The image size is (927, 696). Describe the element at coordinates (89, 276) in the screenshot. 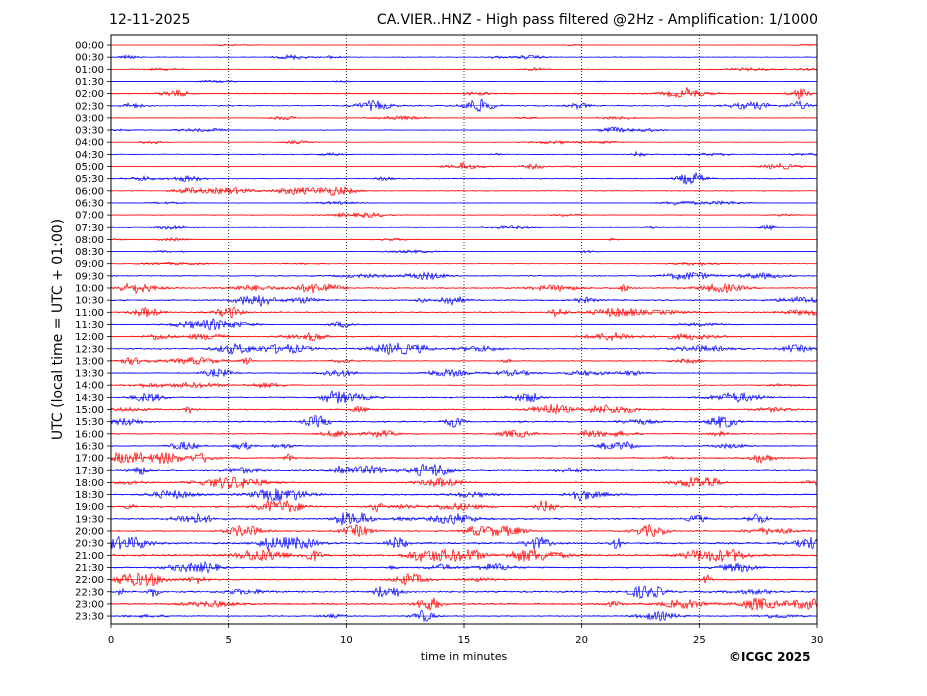

I see `y-tick-label: 09:30` at that location.